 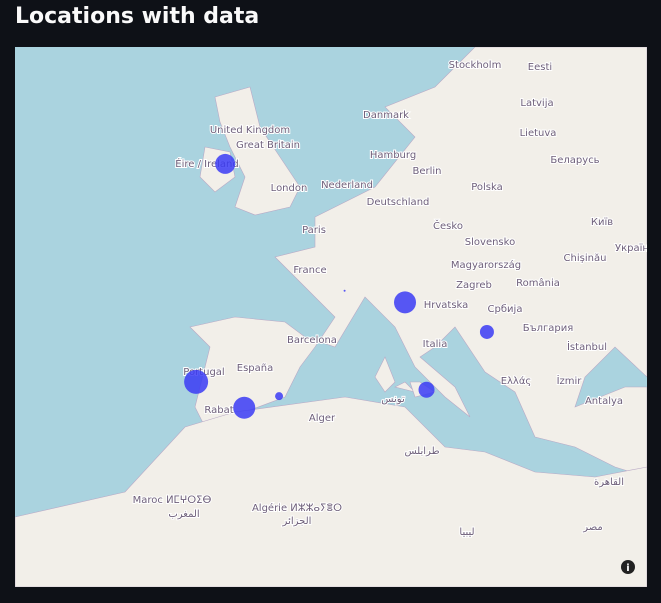 What do you see at coordinates (540, 67) in the screenshot?
I see `map-label: Eesti` at bounding box center [540, 67].